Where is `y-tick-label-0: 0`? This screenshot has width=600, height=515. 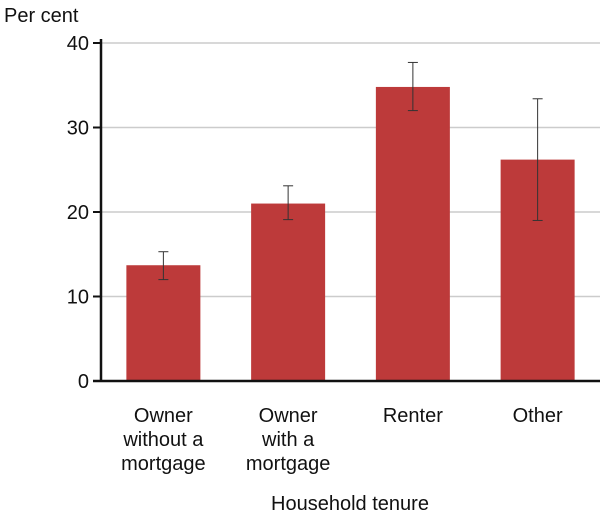
y-tick-label-0: 0 is located at coordinates (83, 382).